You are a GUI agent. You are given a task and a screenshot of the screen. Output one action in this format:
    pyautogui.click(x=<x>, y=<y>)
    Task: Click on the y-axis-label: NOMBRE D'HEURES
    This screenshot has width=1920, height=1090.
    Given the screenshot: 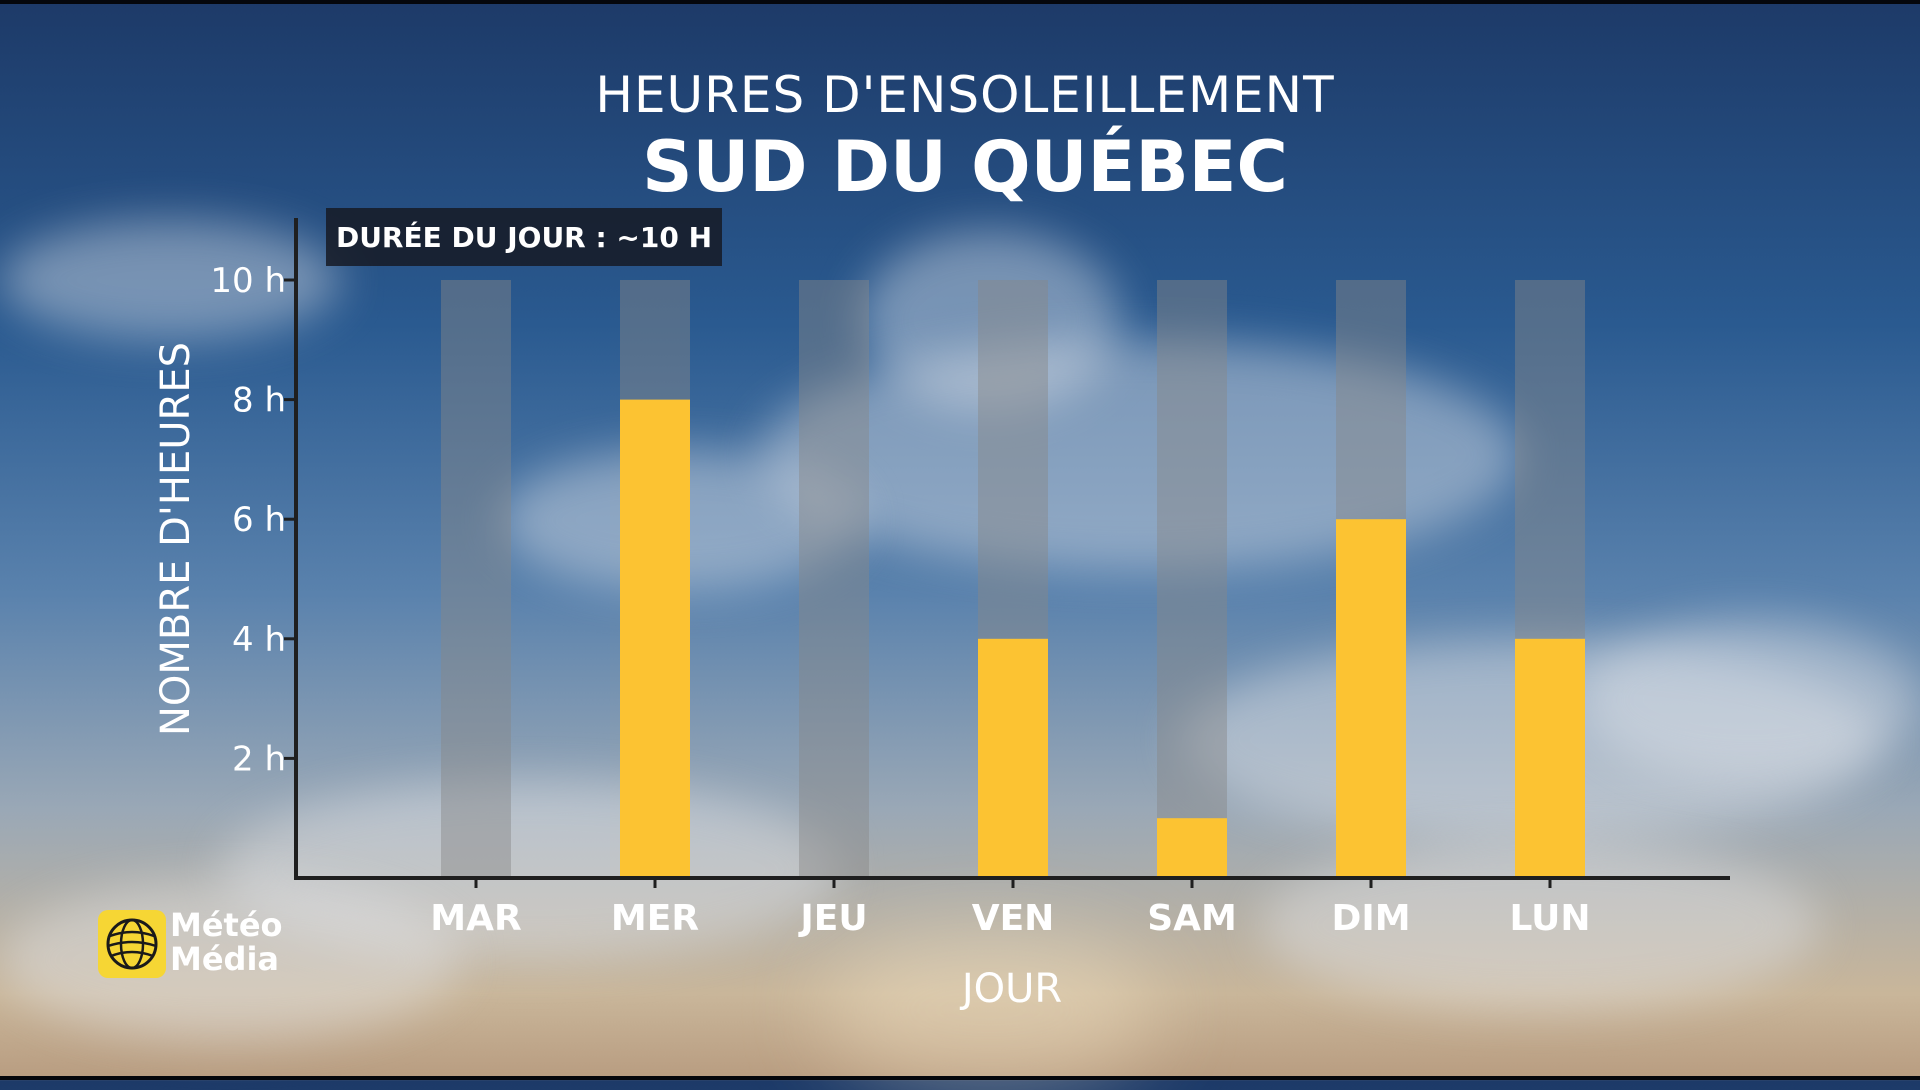 What is the action you would take?
    pyautogui.click(x=176, y=539)
    